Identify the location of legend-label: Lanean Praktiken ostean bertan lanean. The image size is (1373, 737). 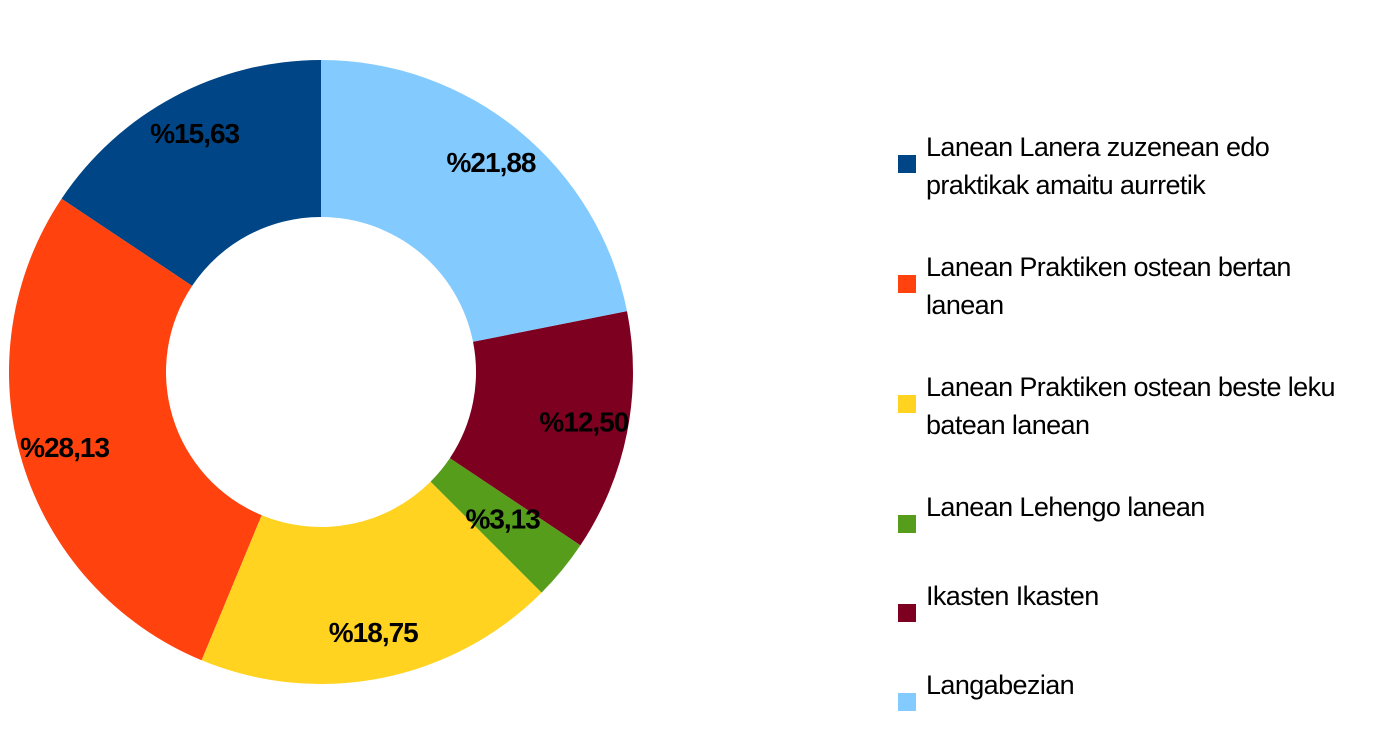
(1108, 286).